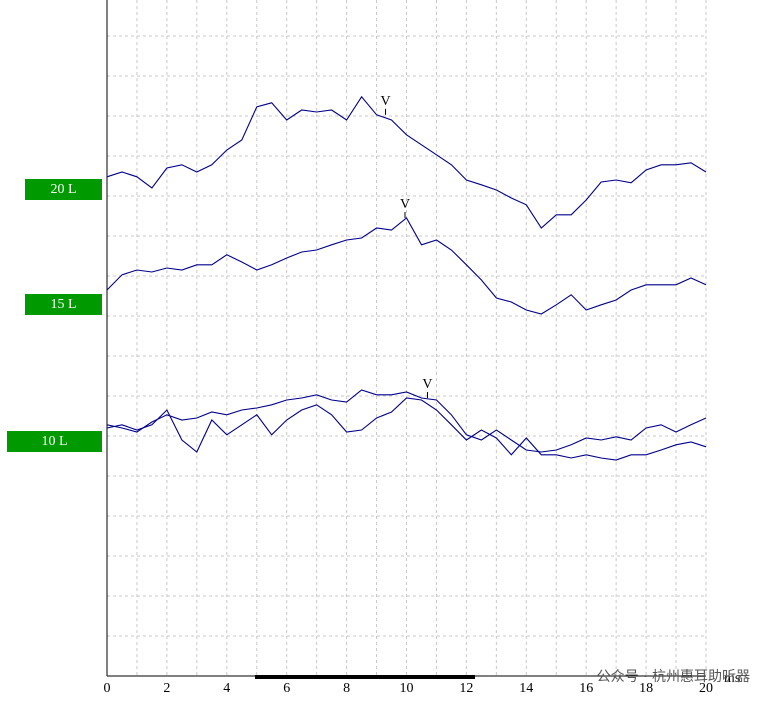 This screenshot has height=706, width=775. Describe the element at coordinates (365, 677) in the screenshot. I see `scroll-bar` at that location.